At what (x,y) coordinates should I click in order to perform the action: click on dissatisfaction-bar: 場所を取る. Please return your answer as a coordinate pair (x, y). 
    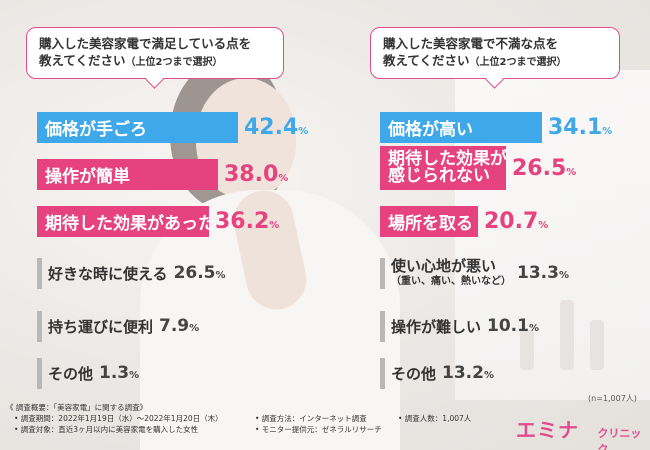
    Looking at the image, I should click on (429, 221).